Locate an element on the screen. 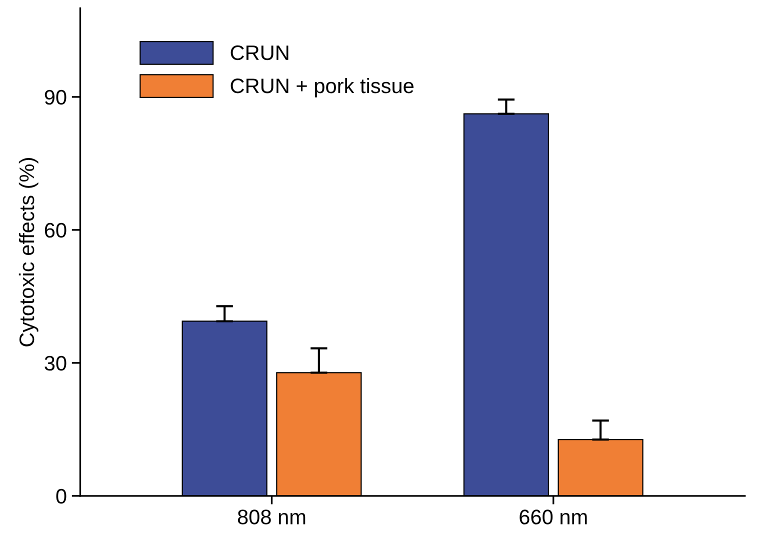 The image size is (757, 551). legend-label: CRUN + pork tissue is located at coordinates (322, 88).